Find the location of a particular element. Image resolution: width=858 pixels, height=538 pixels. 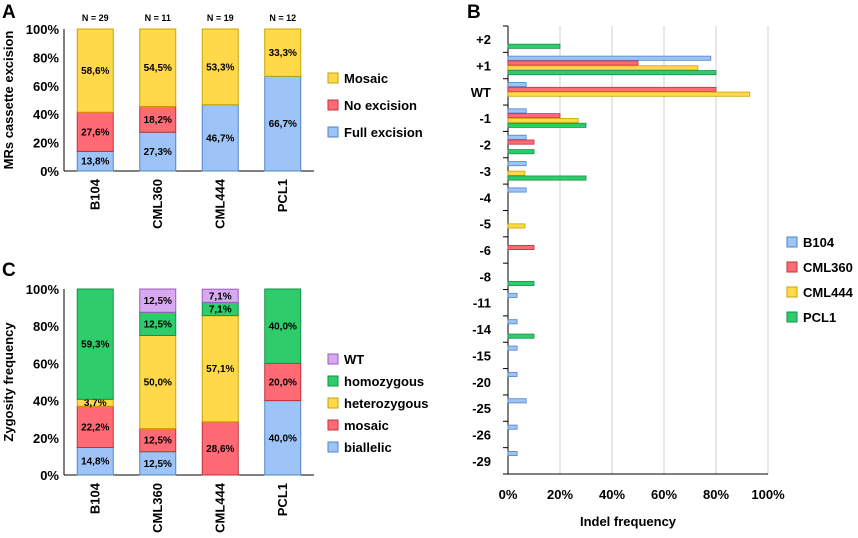

x-tick-label-20: 20% is located at coordinates (560, 494).